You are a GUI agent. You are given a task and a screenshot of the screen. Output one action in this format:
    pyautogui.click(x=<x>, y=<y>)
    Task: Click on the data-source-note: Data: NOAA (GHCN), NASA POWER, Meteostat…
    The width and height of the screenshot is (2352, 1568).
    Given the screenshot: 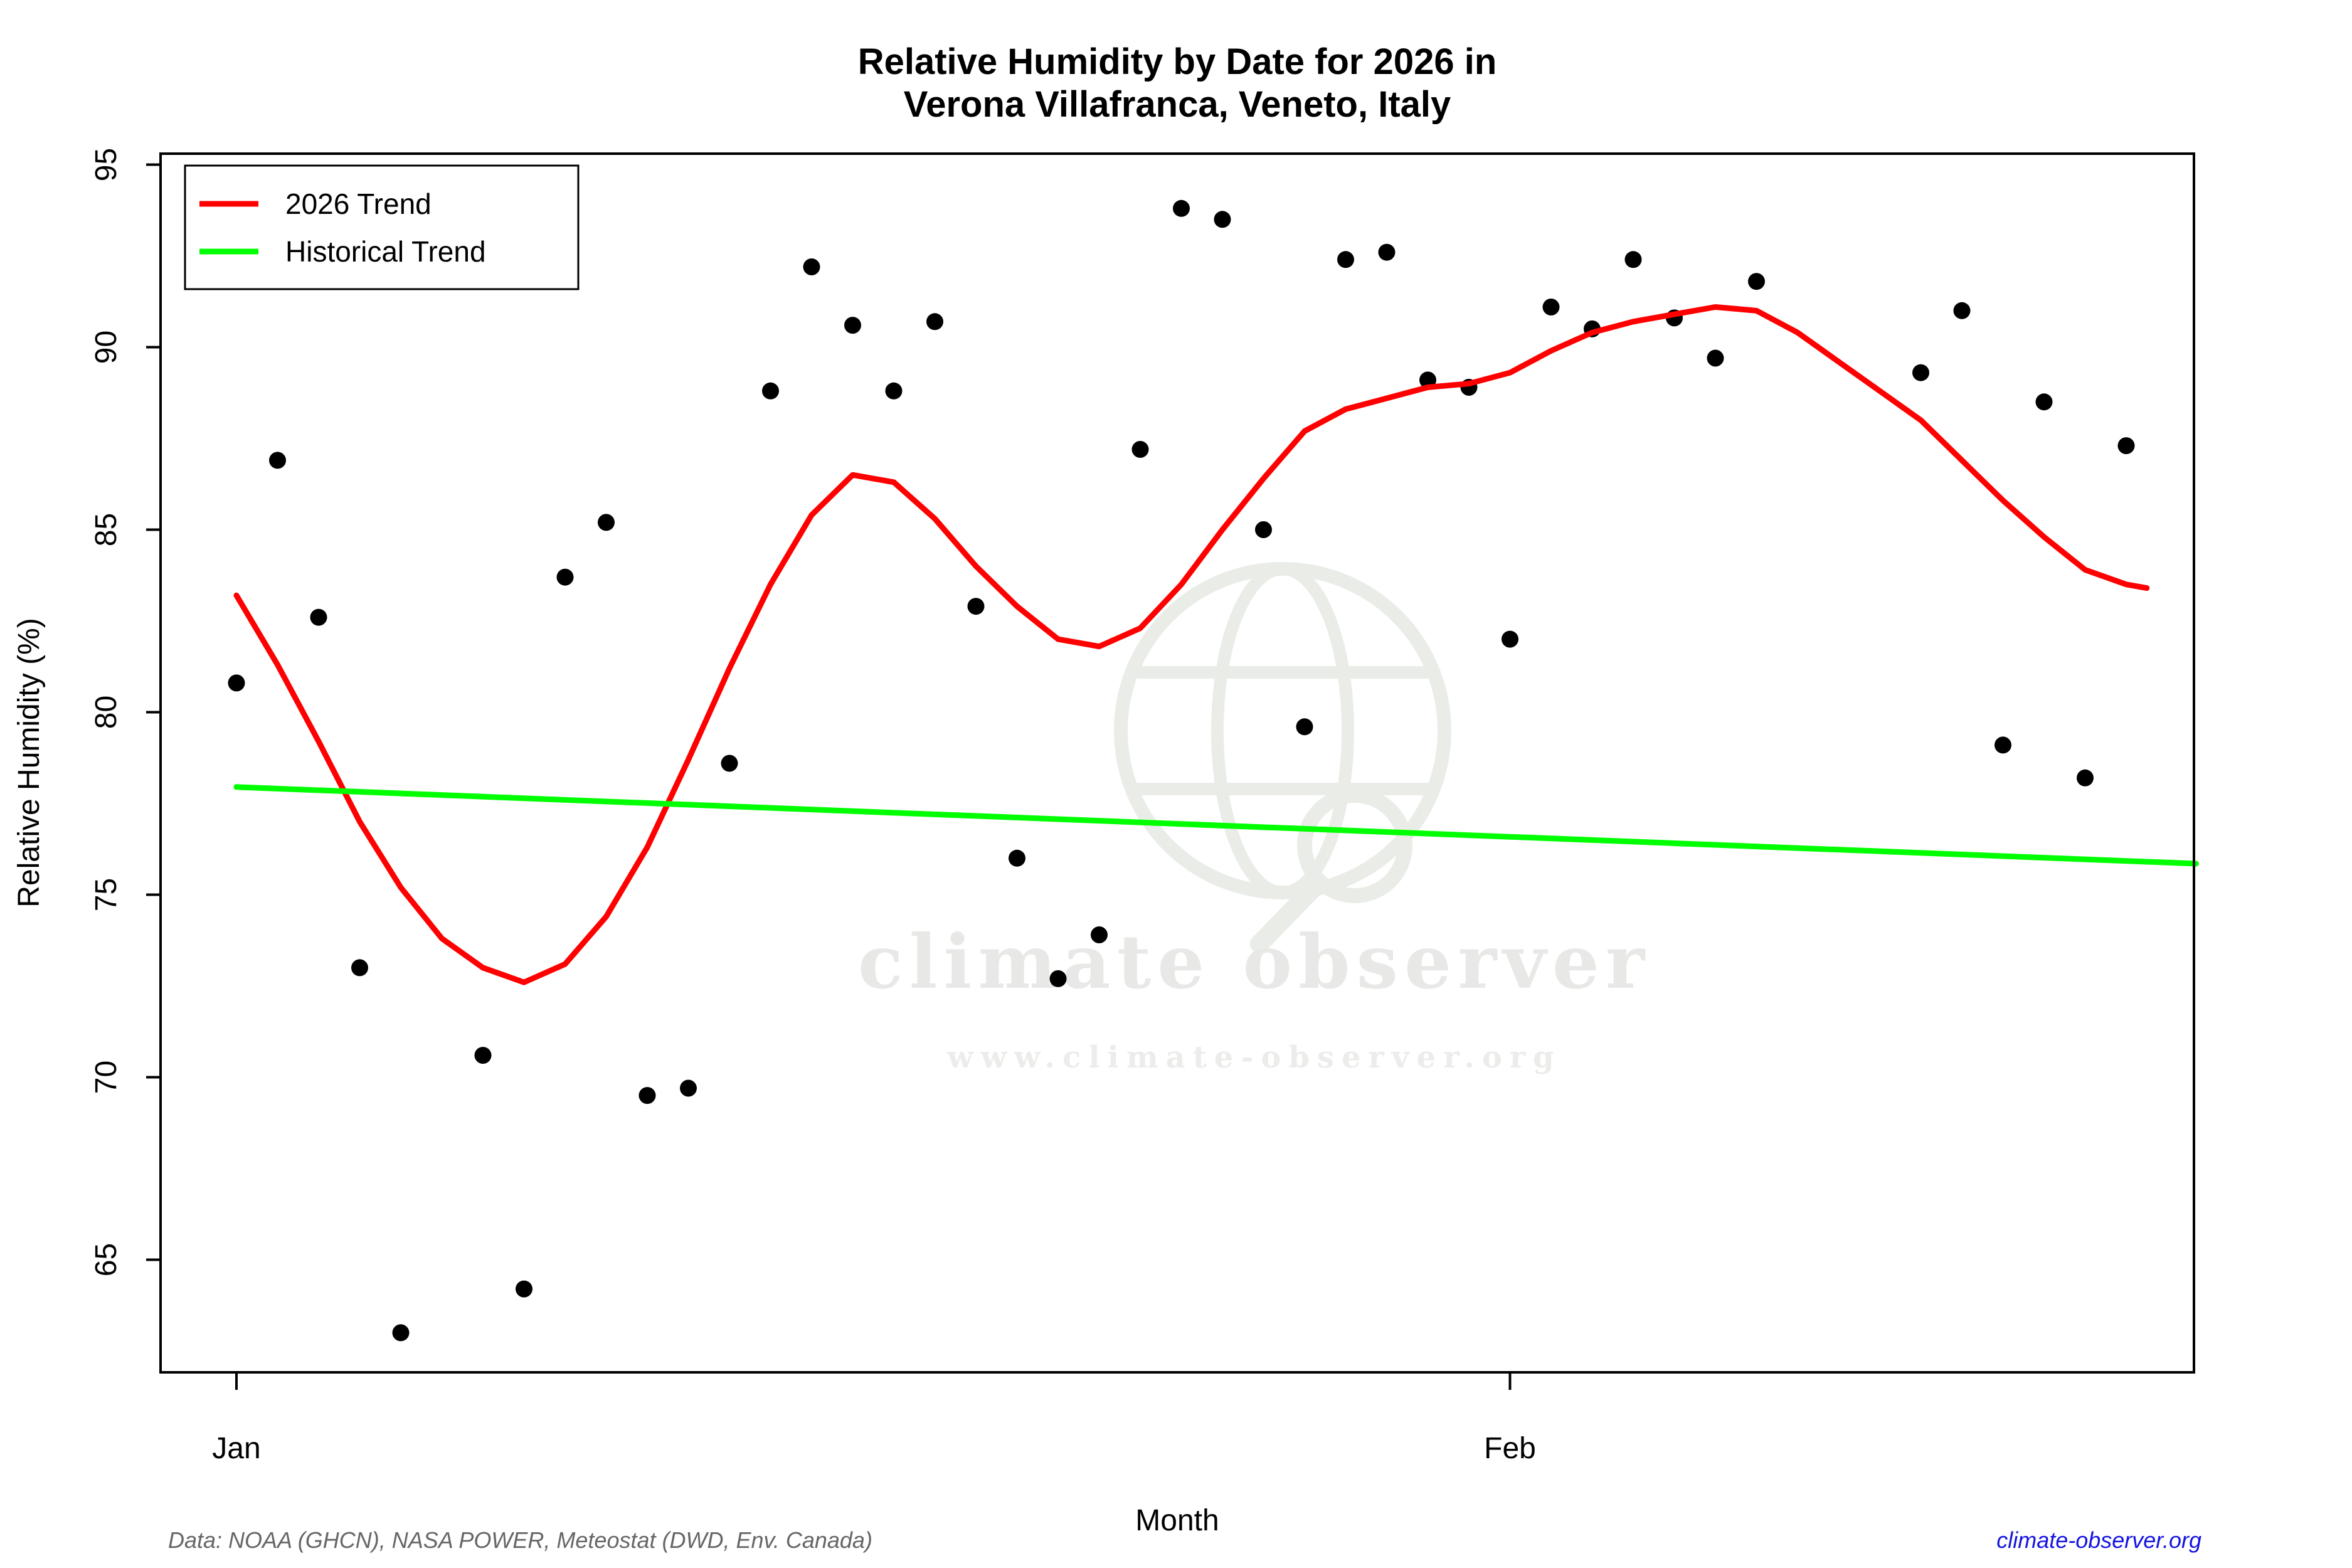 What is the action you would take?
    pyautogui.click(x=520, y=1540)
    